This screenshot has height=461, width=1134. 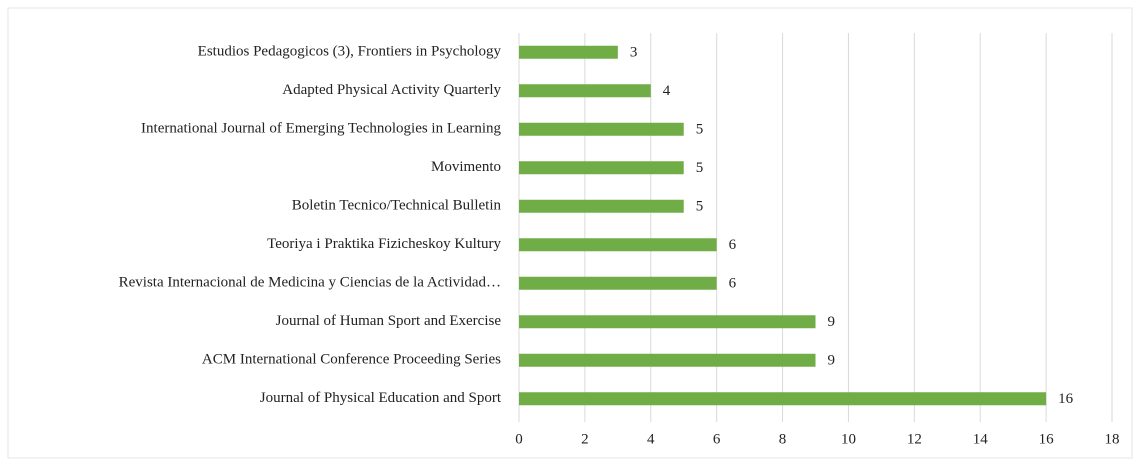 I want to click on y-tick-label: Movimento, so click(x=466, y=167).